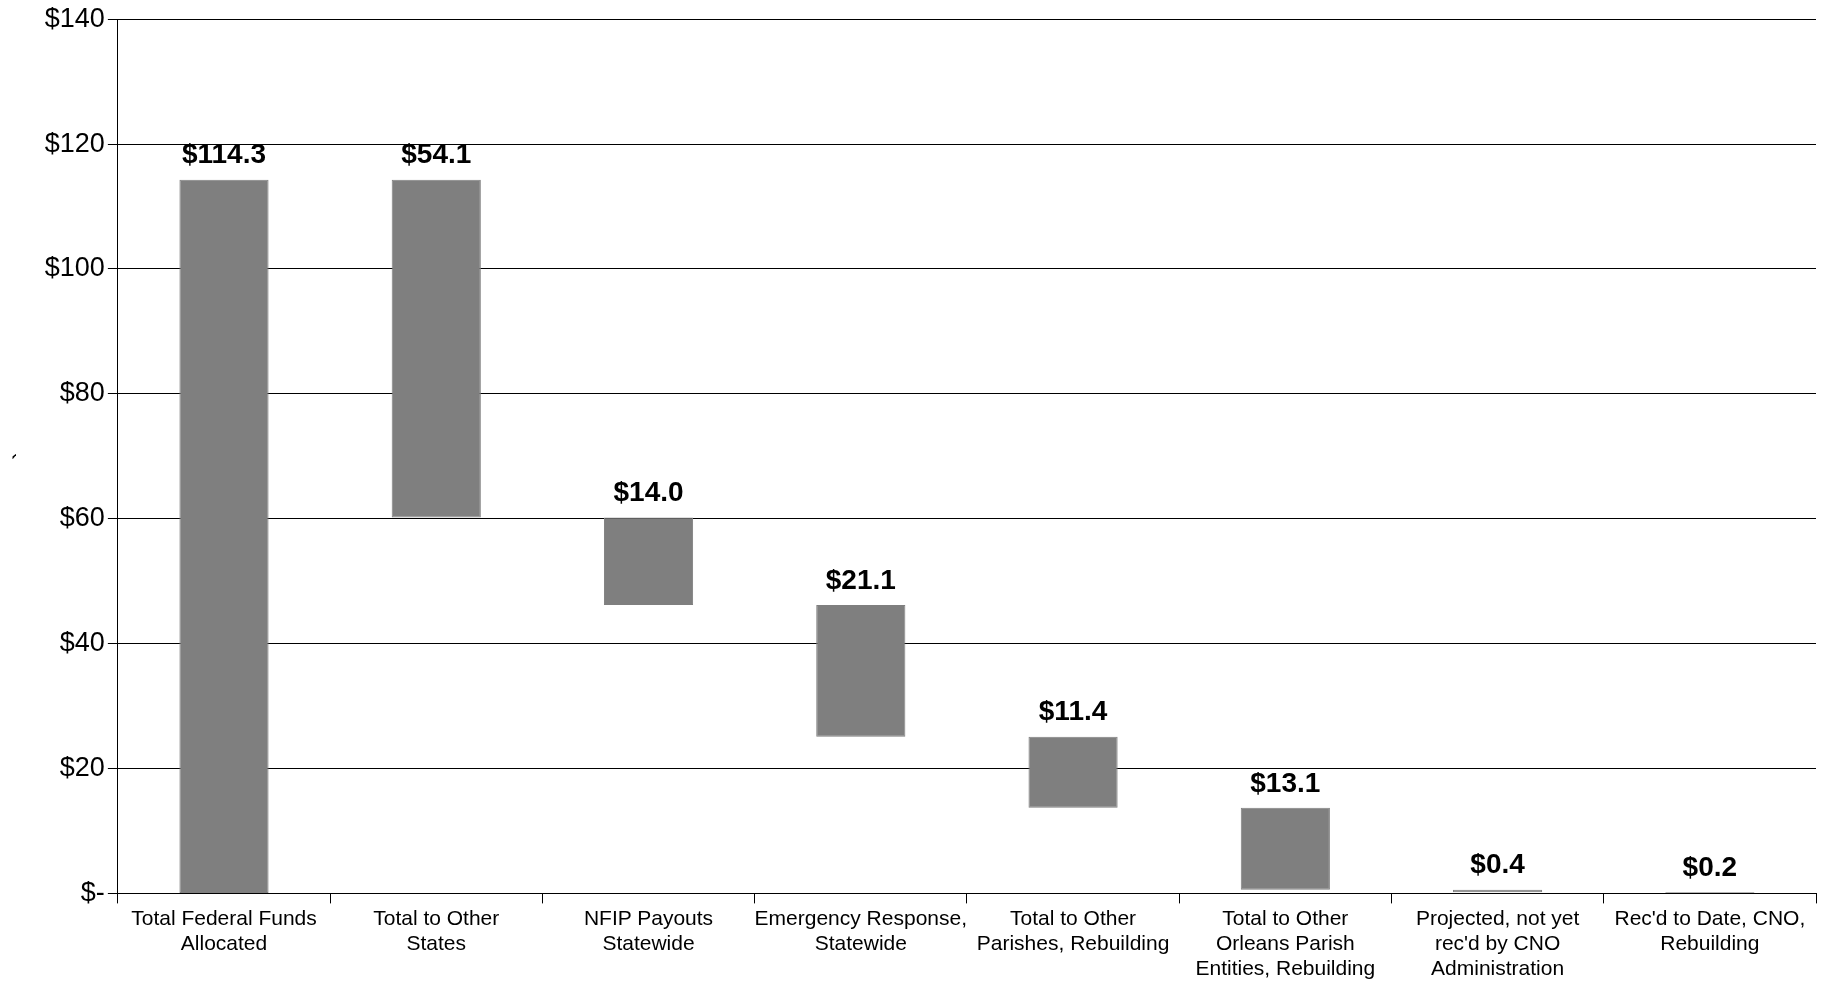 This screenshot has height=985, width=1826. What do you see at coordinates (1285, 942) in the screenshot?
I see `x-tick-label: Total to Other Orleans Parish Entities, Rebuilding` at bounding box center [1285, 942].